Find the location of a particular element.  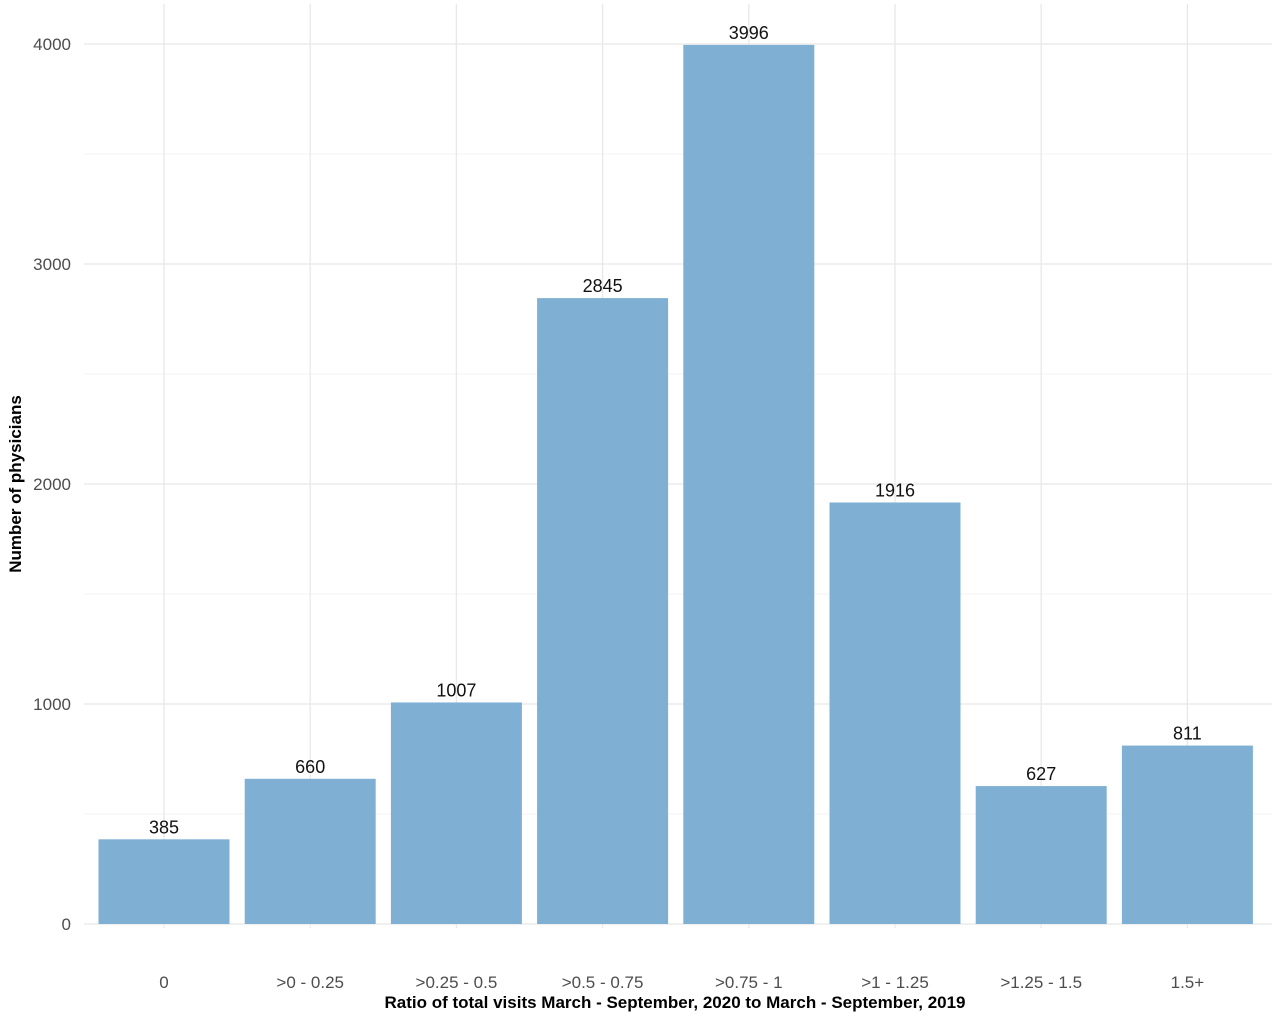

y-tick-label: 1000 is located at coordinates (52, 704).